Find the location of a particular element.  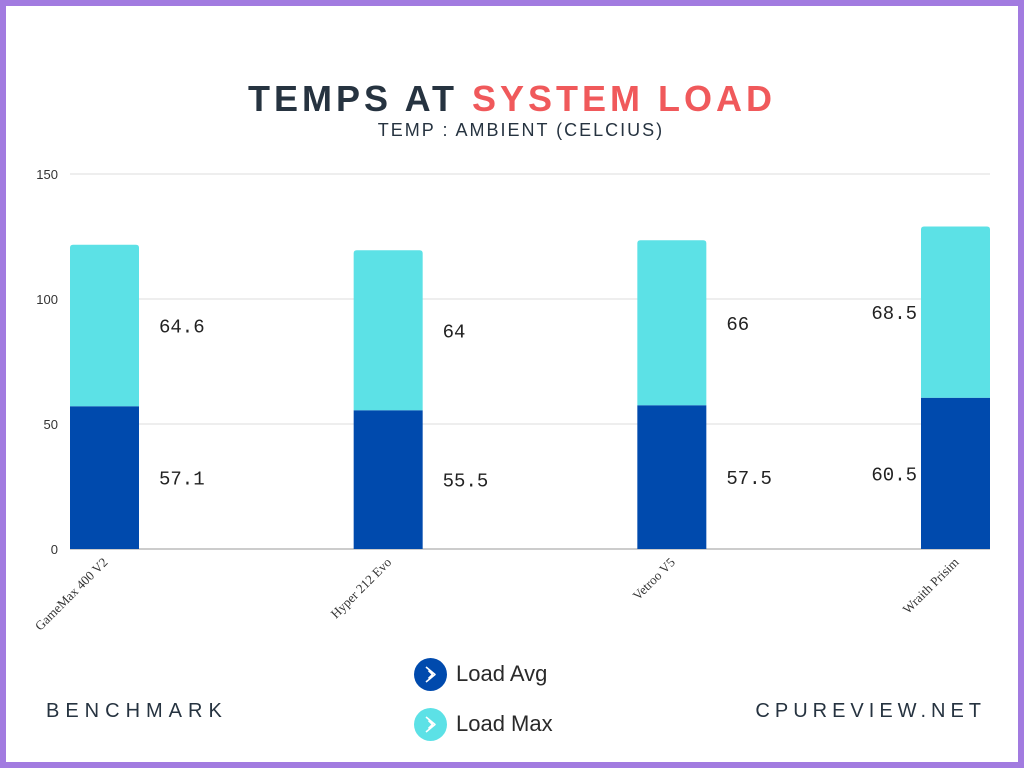

data-label-load-avg: 55.5 is located at coordinates (466, 482).